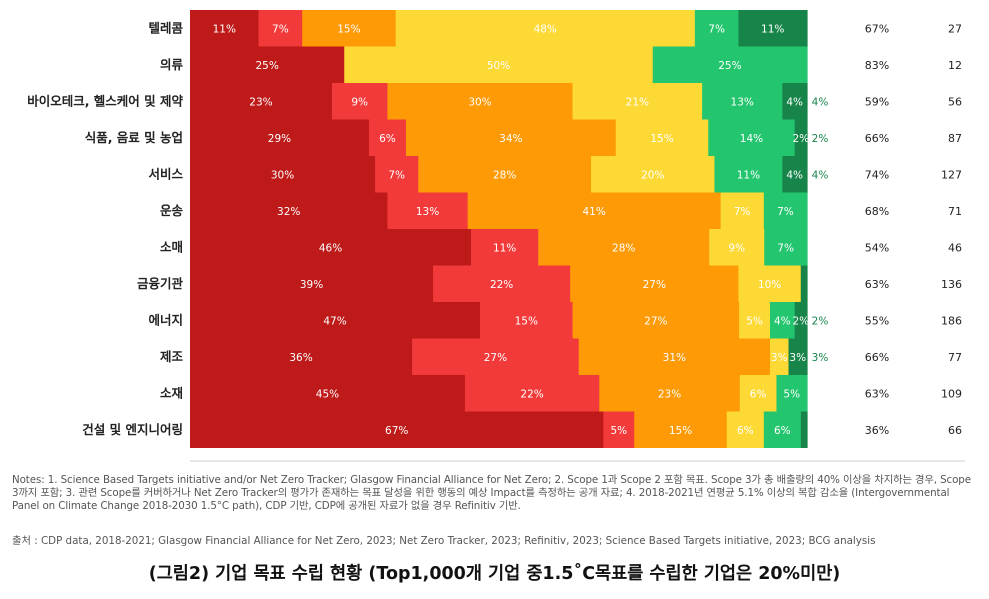 This screenshot has width=989, height=599. Describe the element at coordinates (820, 139) in the screenshot. I see `outside-segment-label: 2%` at that location.